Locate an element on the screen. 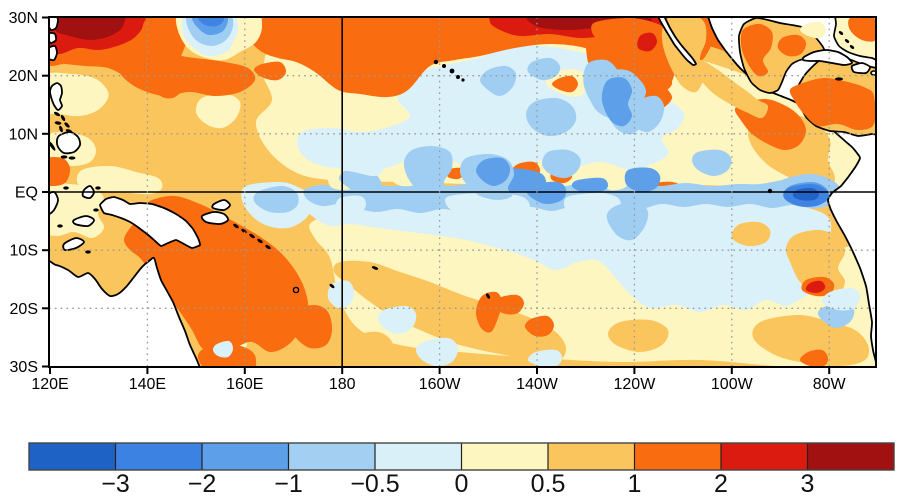 The image size is (907, 502). svg-text: 3 is located at coordinates (808, 484).